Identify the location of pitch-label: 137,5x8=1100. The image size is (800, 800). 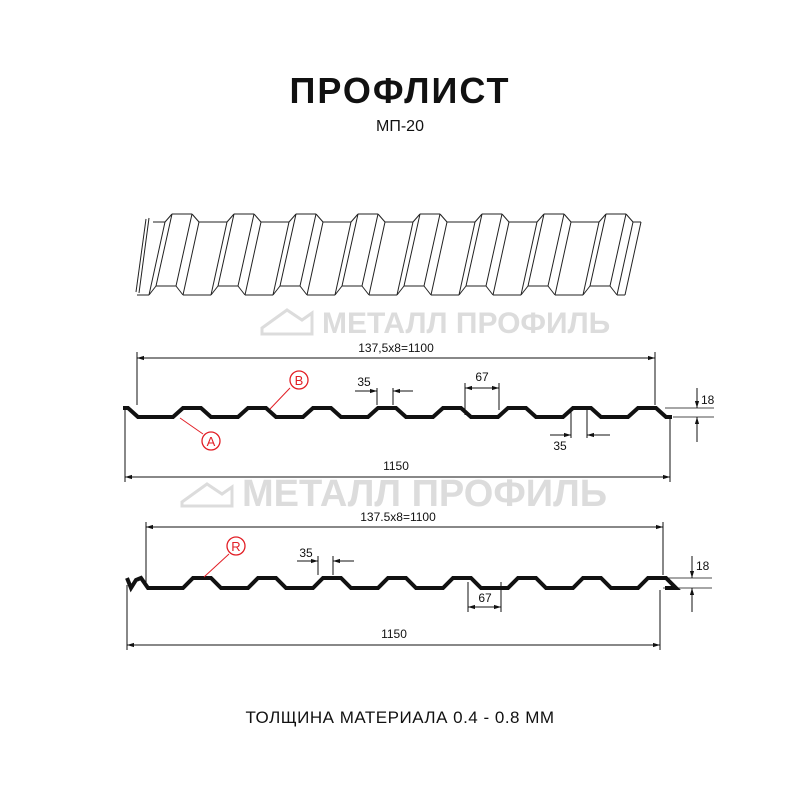
(396, 348).